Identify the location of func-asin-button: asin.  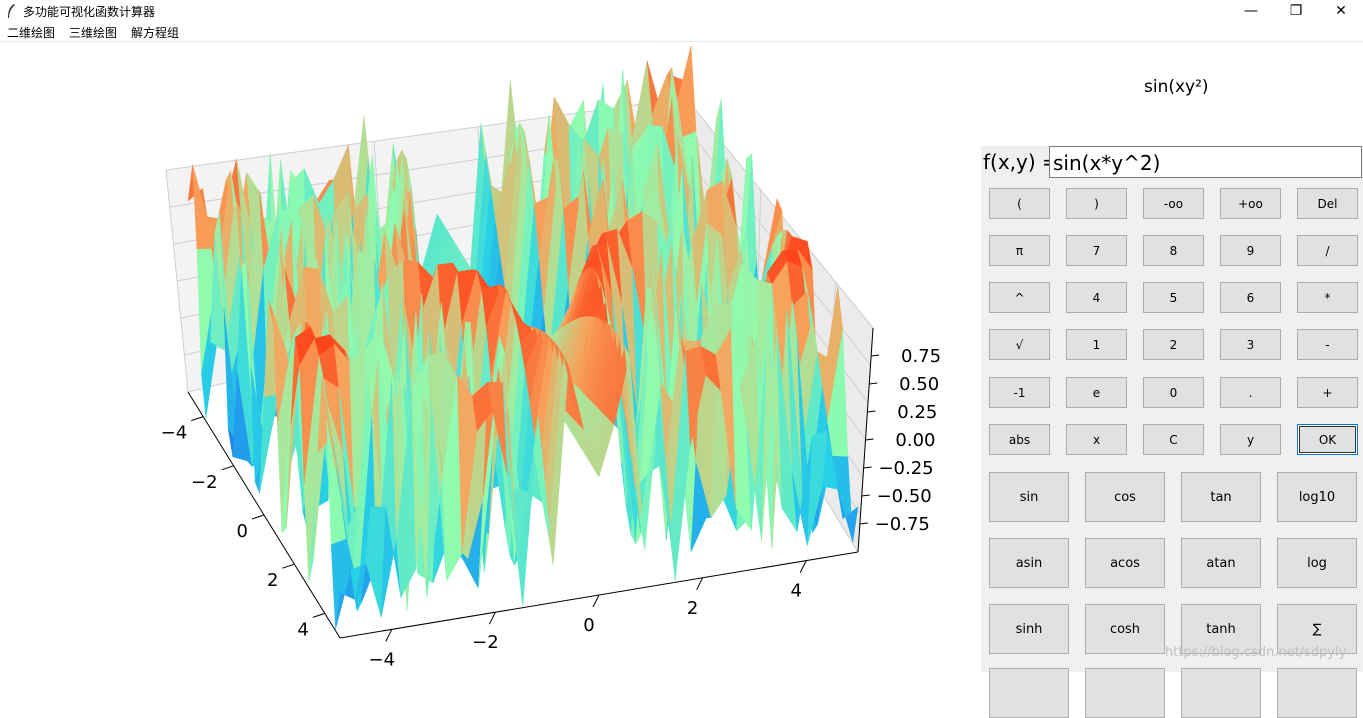
(1029, 563).